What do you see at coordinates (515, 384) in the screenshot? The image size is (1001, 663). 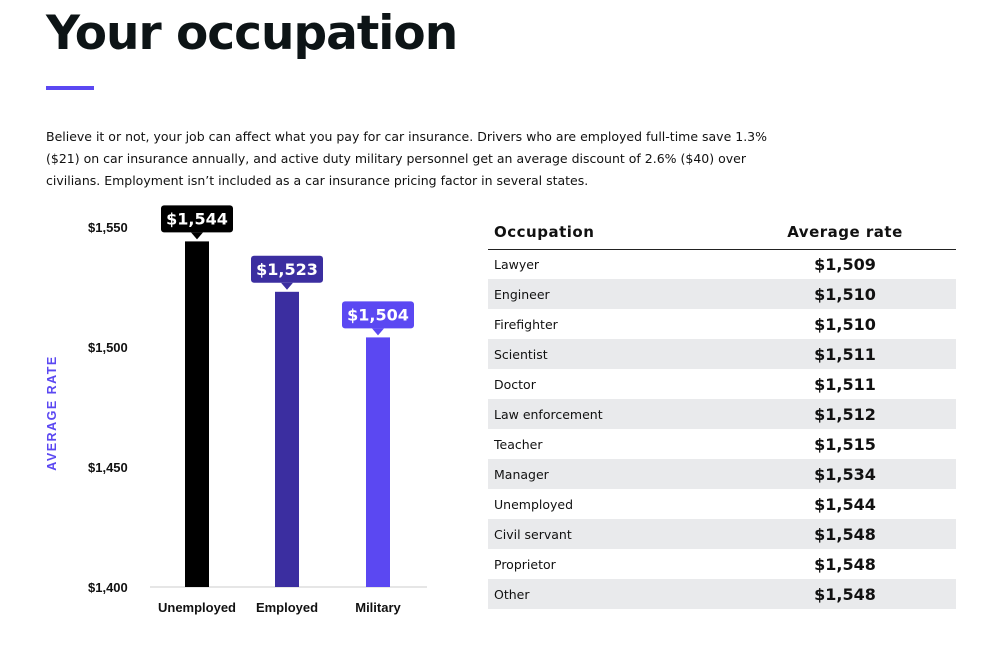 I see `occupation-cell: Doctor` at bounding box center [515, 384].